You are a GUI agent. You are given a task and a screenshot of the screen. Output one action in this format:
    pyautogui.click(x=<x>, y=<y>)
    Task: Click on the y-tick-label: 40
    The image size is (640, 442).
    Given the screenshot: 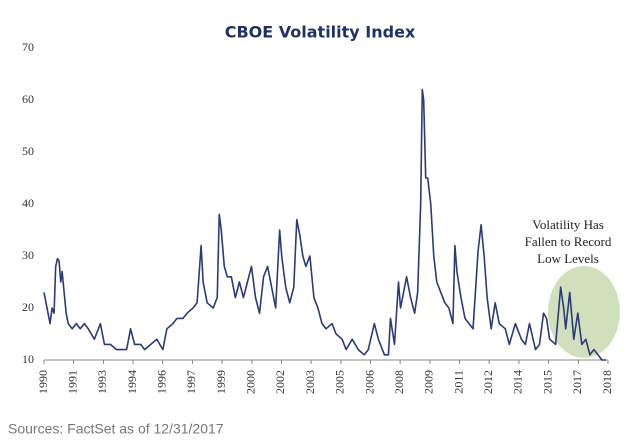 What is the action you would take?
    pyautogui.click(x=28, y=203)
    